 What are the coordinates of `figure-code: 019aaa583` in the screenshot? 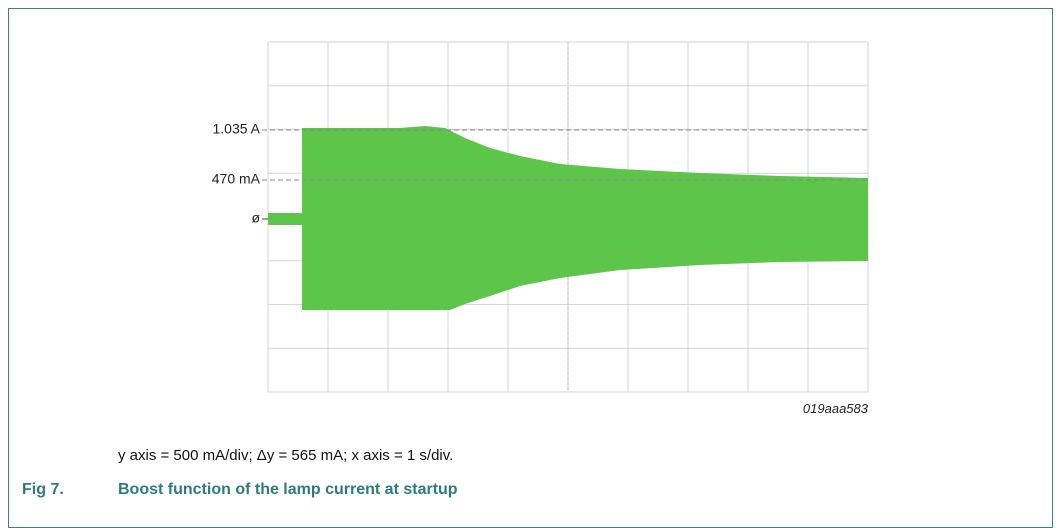 It's located at (835, 408).